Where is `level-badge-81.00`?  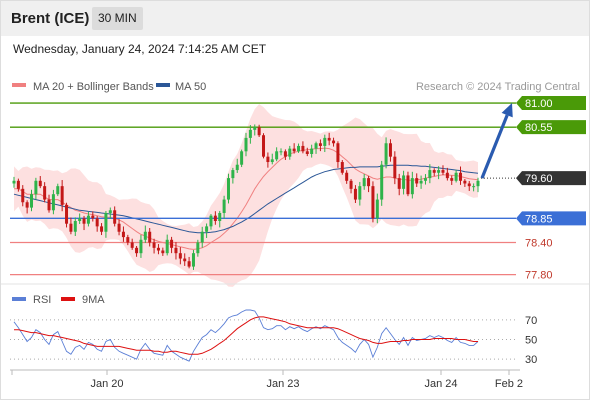
level-badge-81.00 is located at coordinates (551, 103).